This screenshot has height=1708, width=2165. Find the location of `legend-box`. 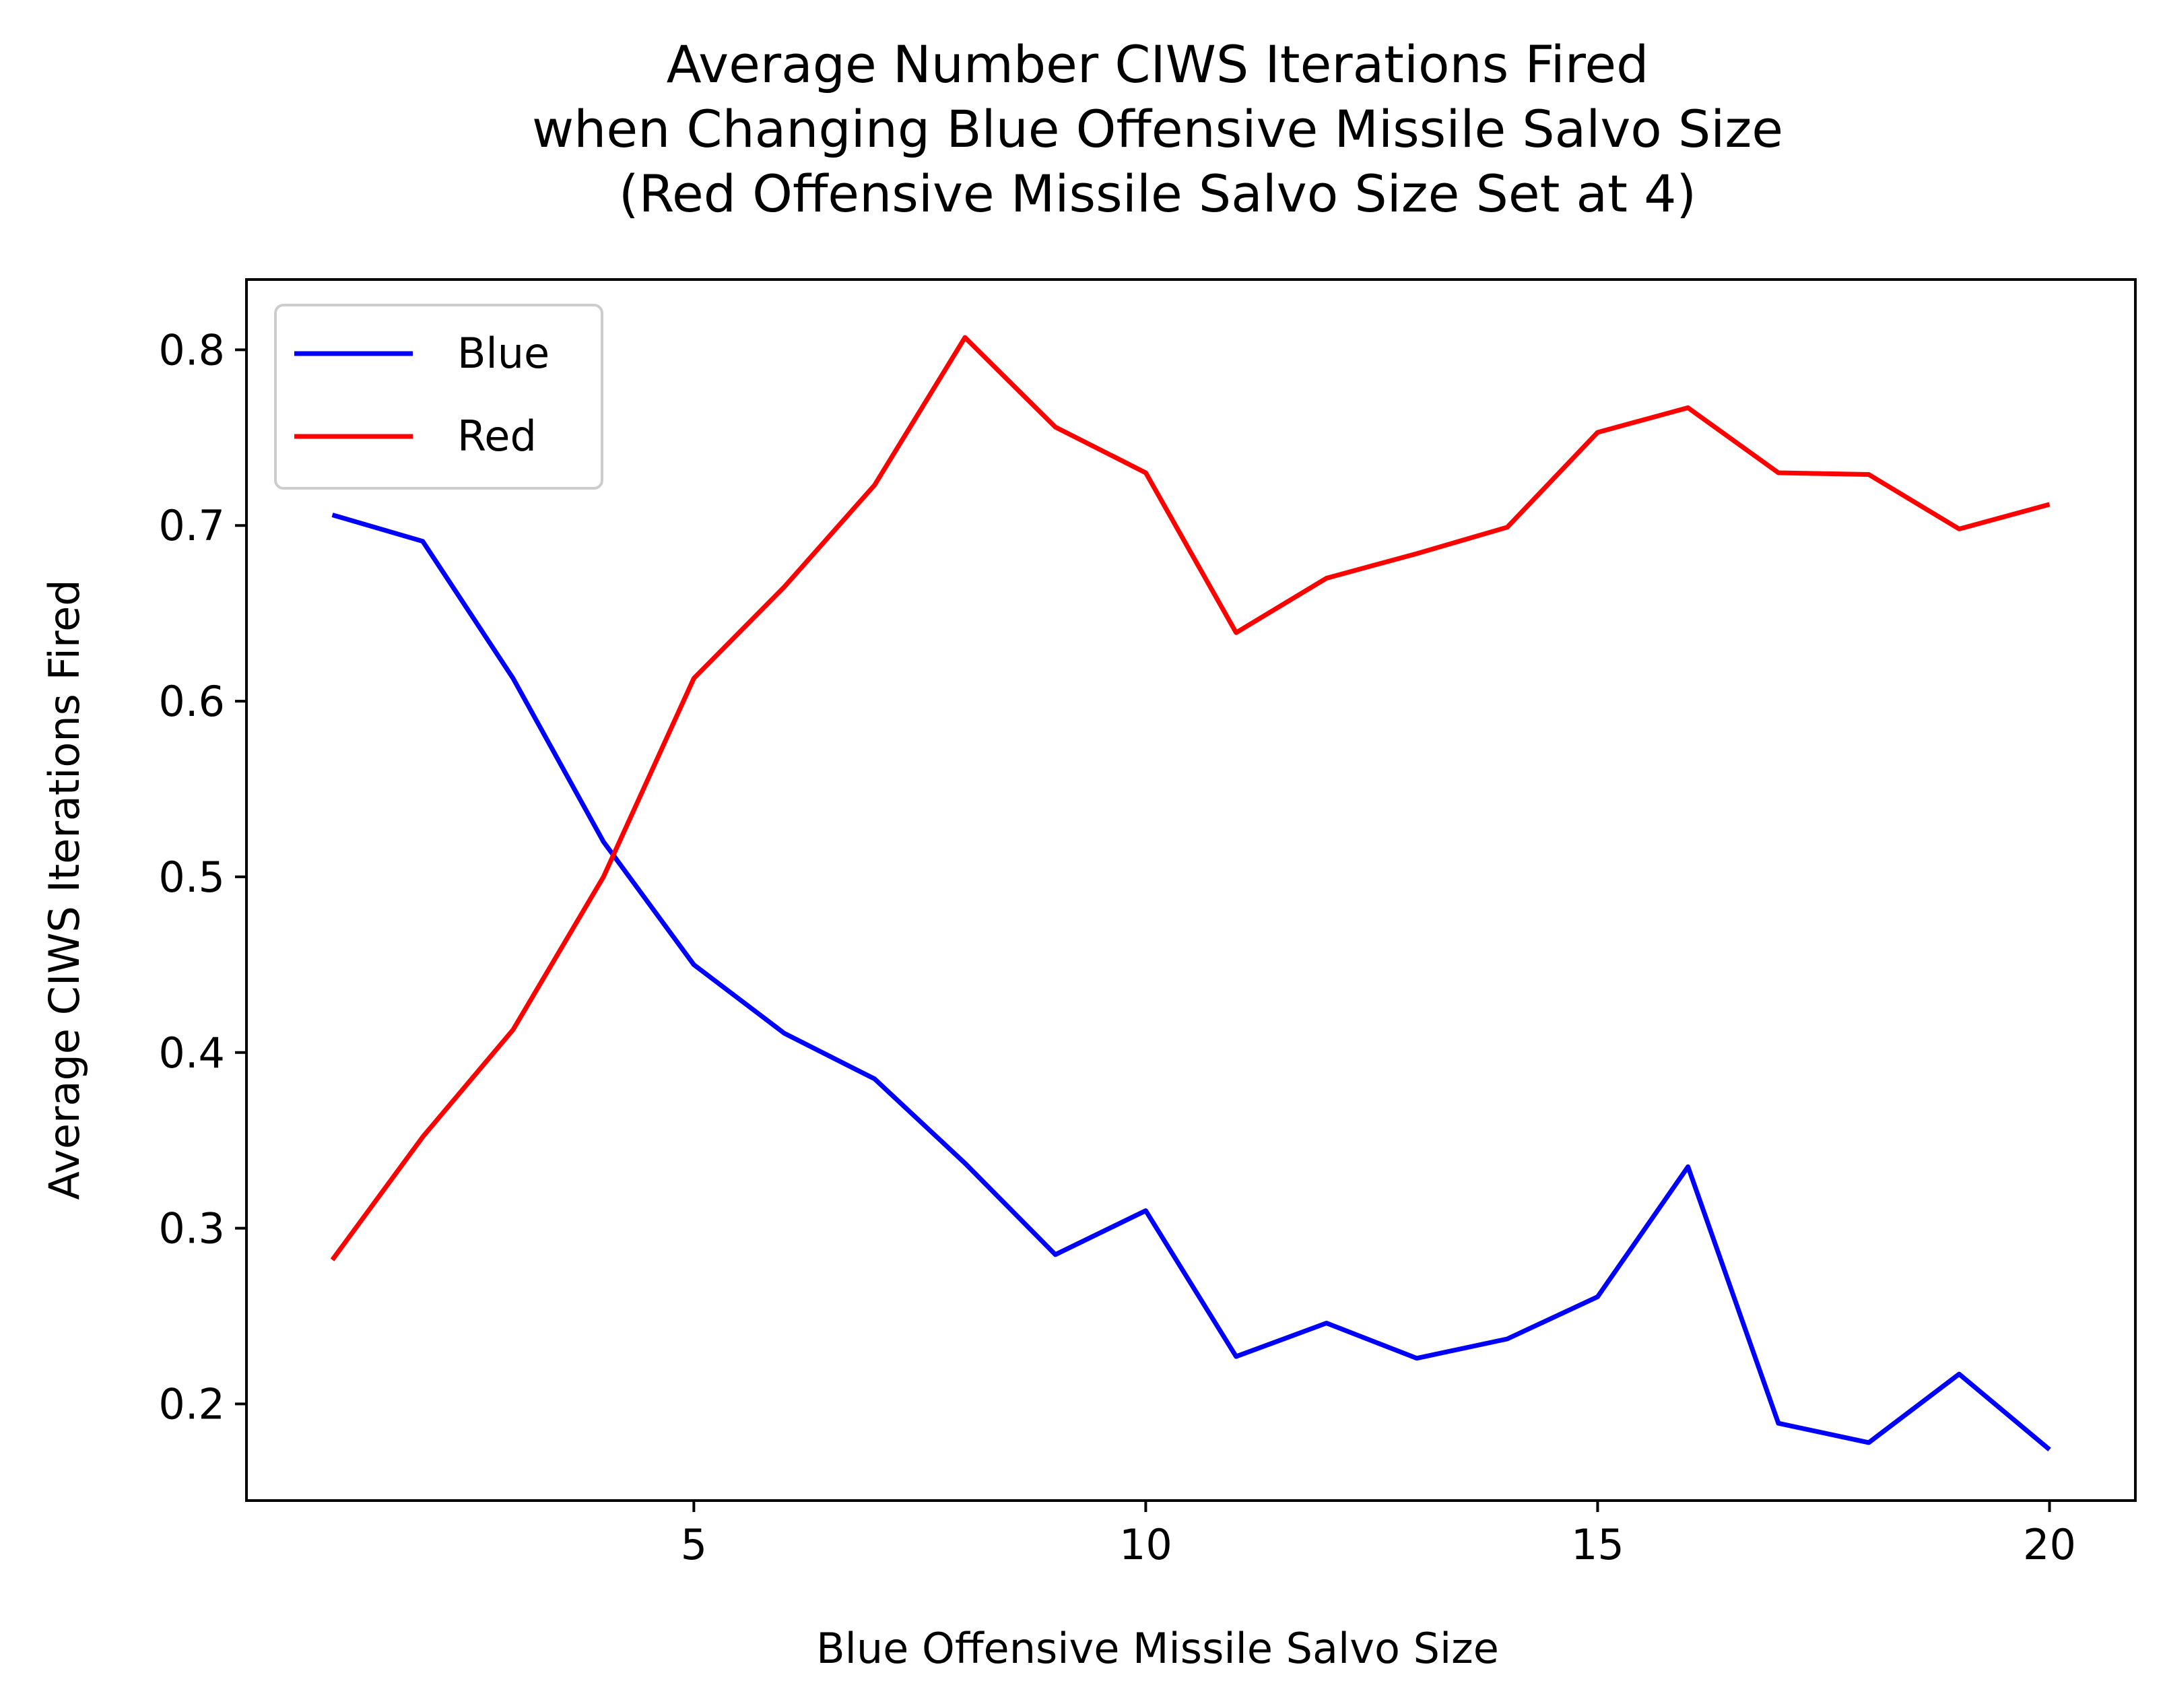

legend-box is located at coordinates (438, 397).